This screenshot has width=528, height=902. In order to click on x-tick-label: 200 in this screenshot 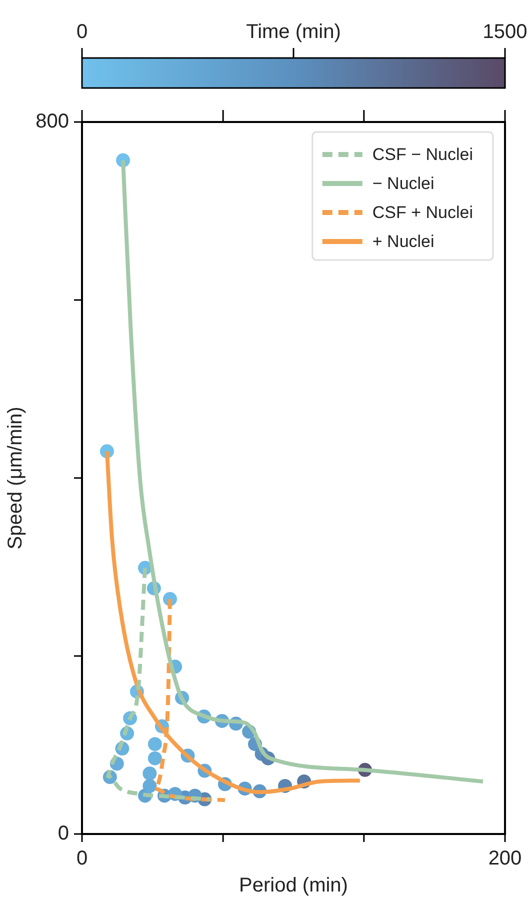, I will do `click(505, 859)`.